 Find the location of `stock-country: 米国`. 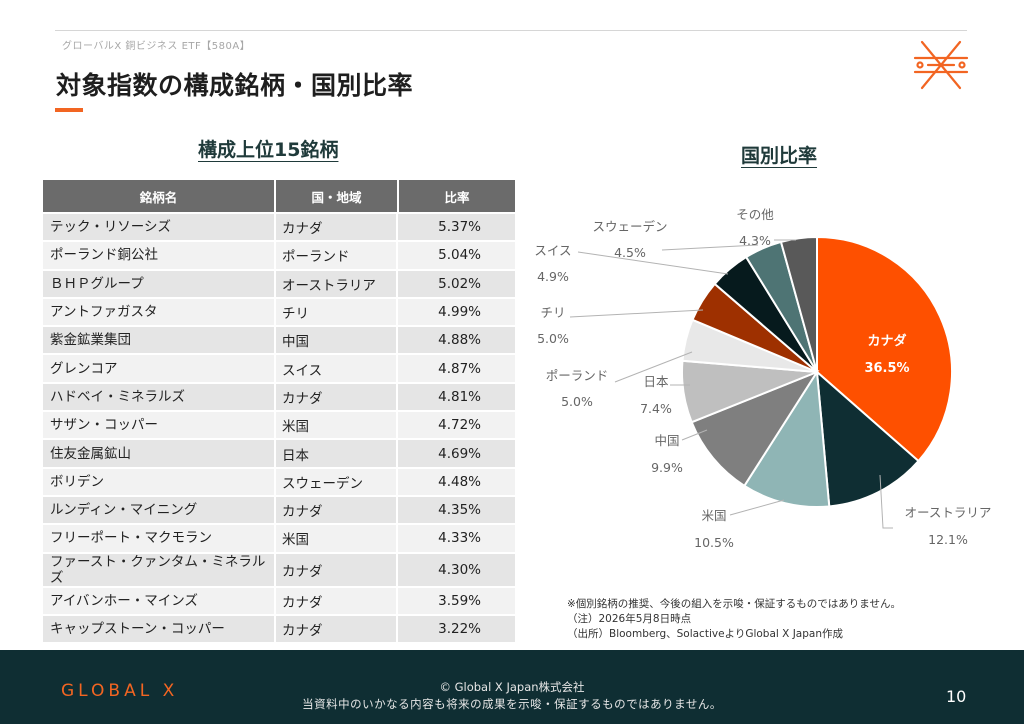

stock-country: 米国 is located at coordinates (337, 538).